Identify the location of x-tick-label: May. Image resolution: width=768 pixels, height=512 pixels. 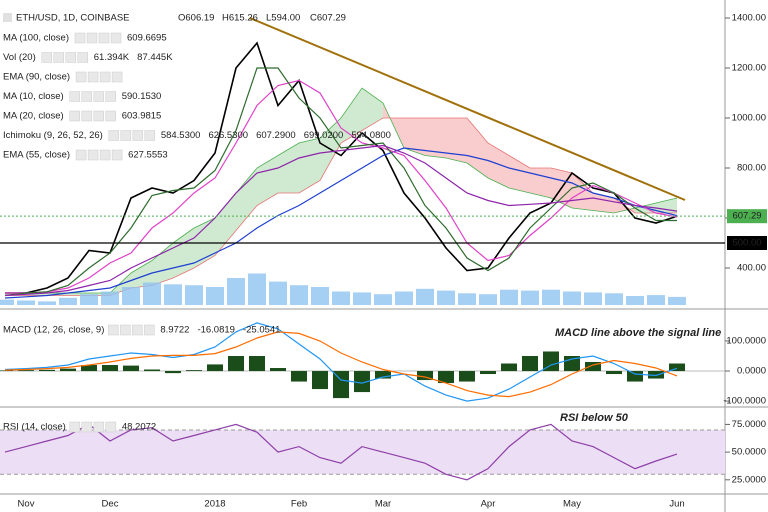
(572, 504).